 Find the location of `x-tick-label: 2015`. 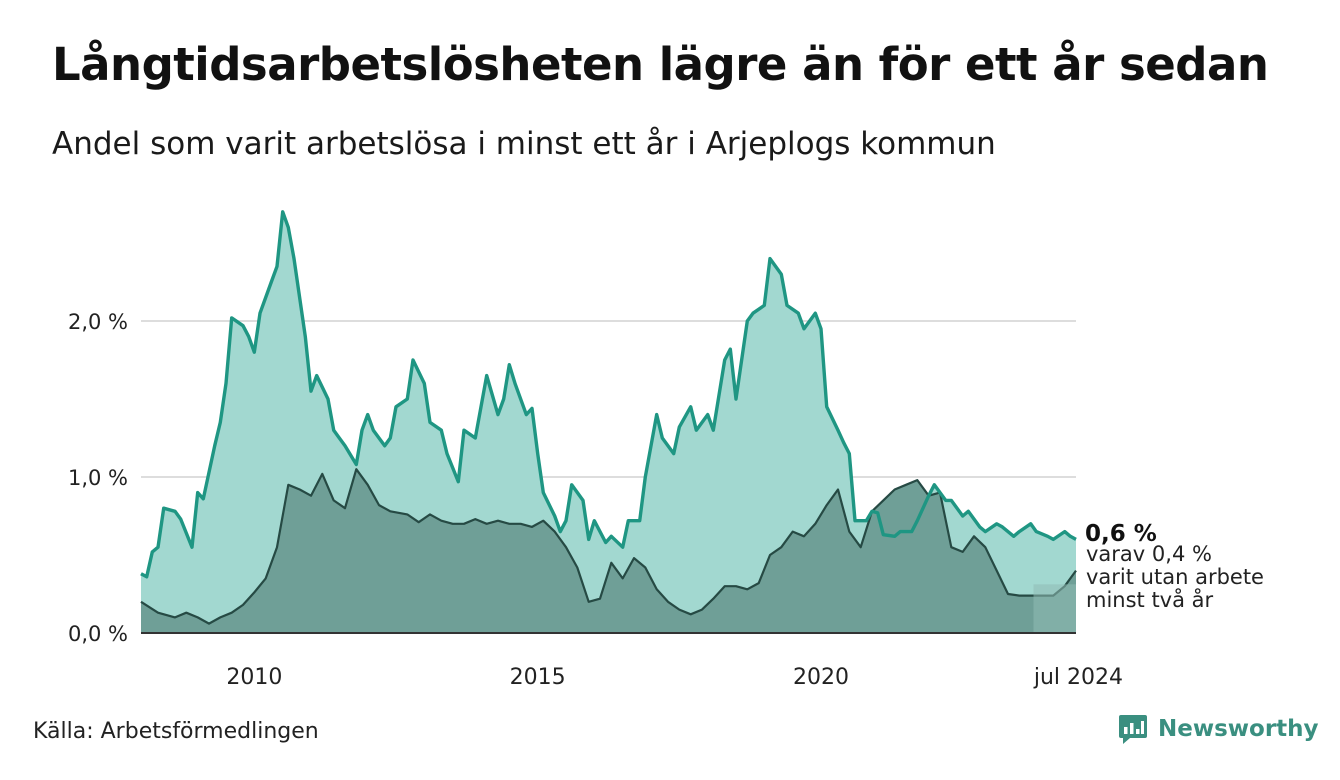

x-tick-label: 2015 is located at coordinates (538, 677).